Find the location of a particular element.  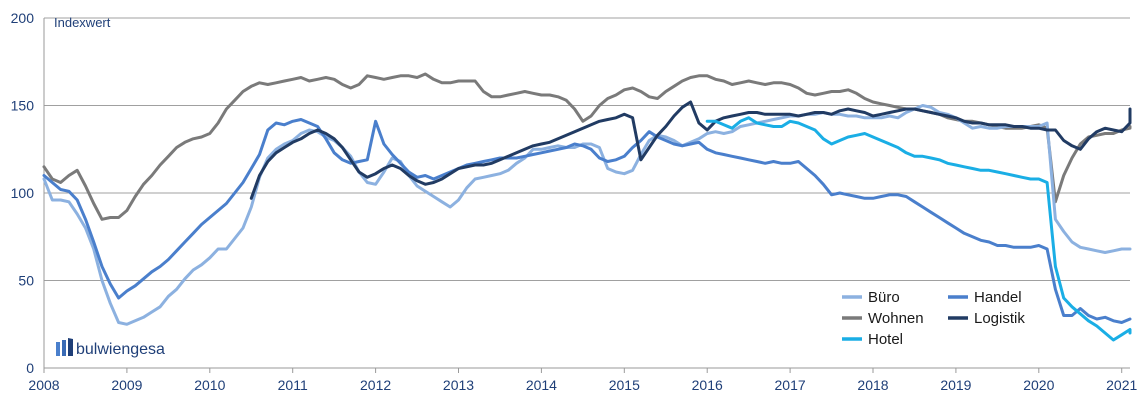

x-tick-label: 2018 is located at coordinates (872, 385).